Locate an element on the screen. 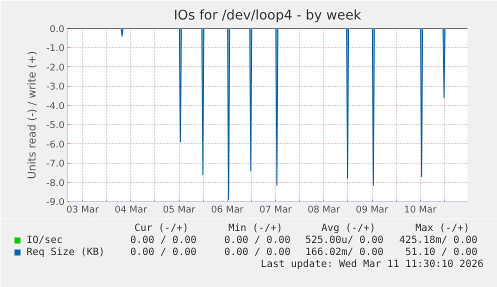 This screenshot has height=287, width=497. legend-label: IO/sec is located at coordinates (44, 240).